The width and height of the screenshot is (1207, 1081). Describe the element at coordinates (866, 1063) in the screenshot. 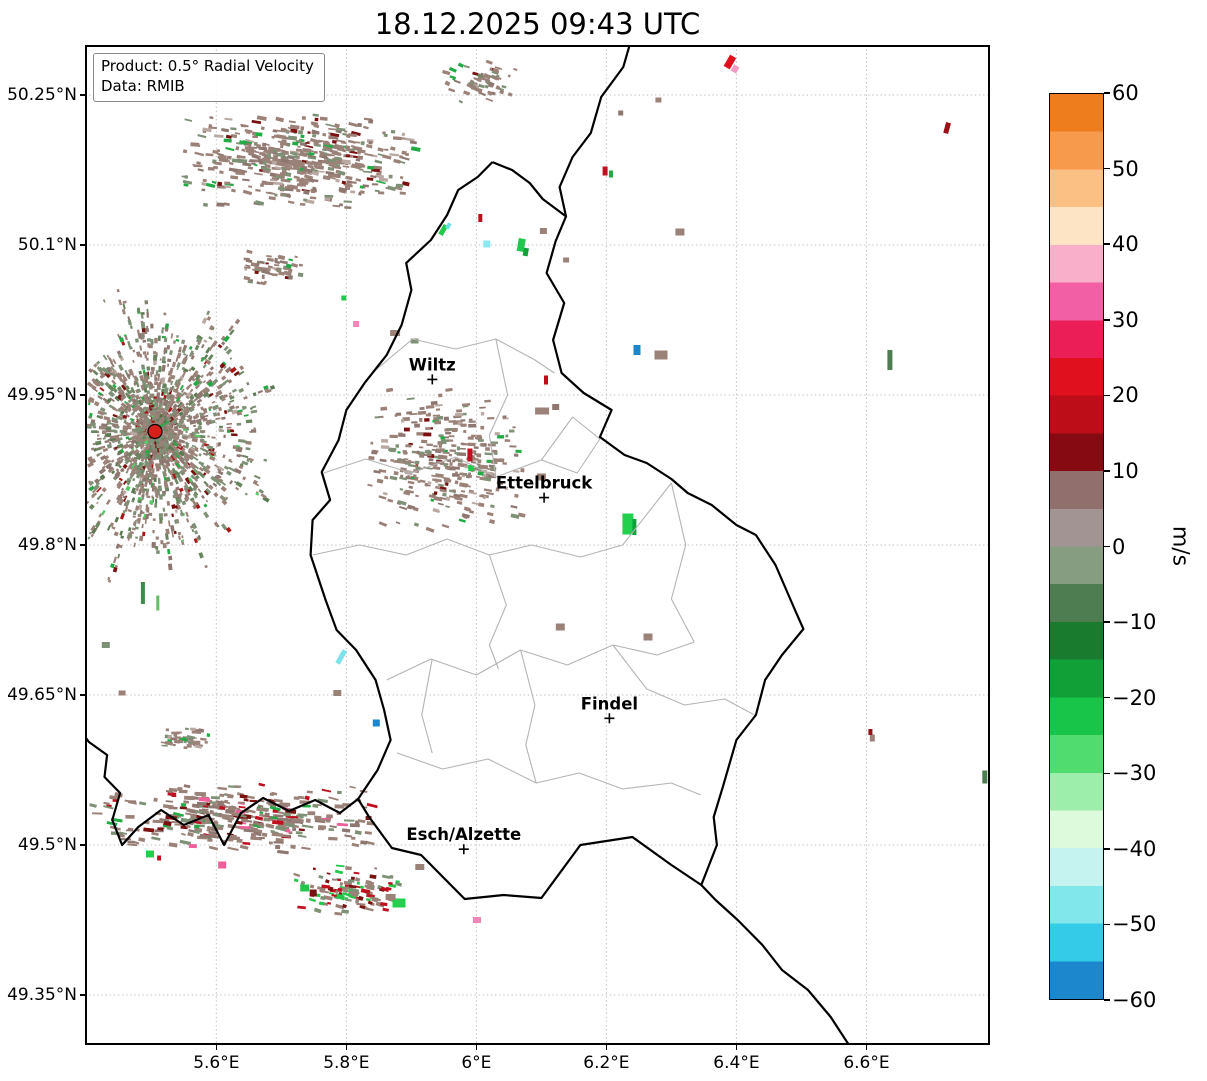

I see `x-tick-label: 6.6°E` at that location.